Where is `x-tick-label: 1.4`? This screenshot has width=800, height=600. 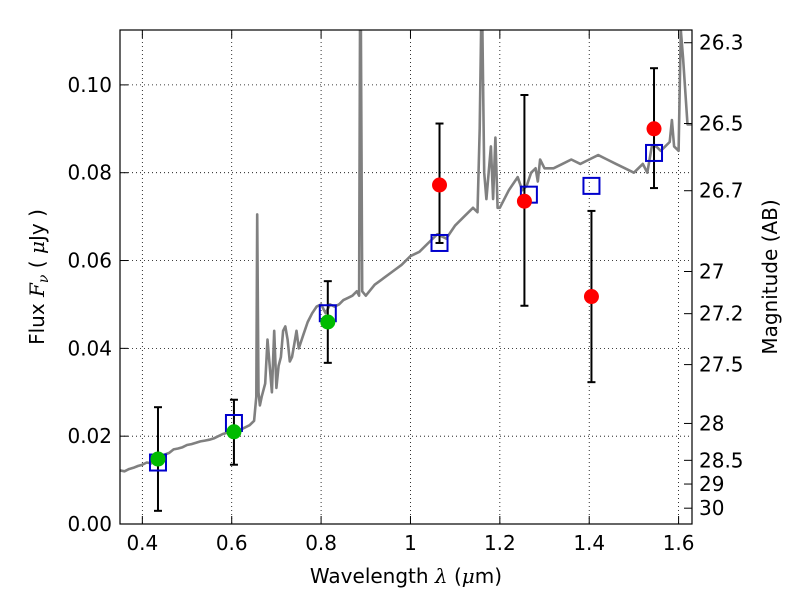
x-tick-label: 1.4 is located at coordinates (589, 543).